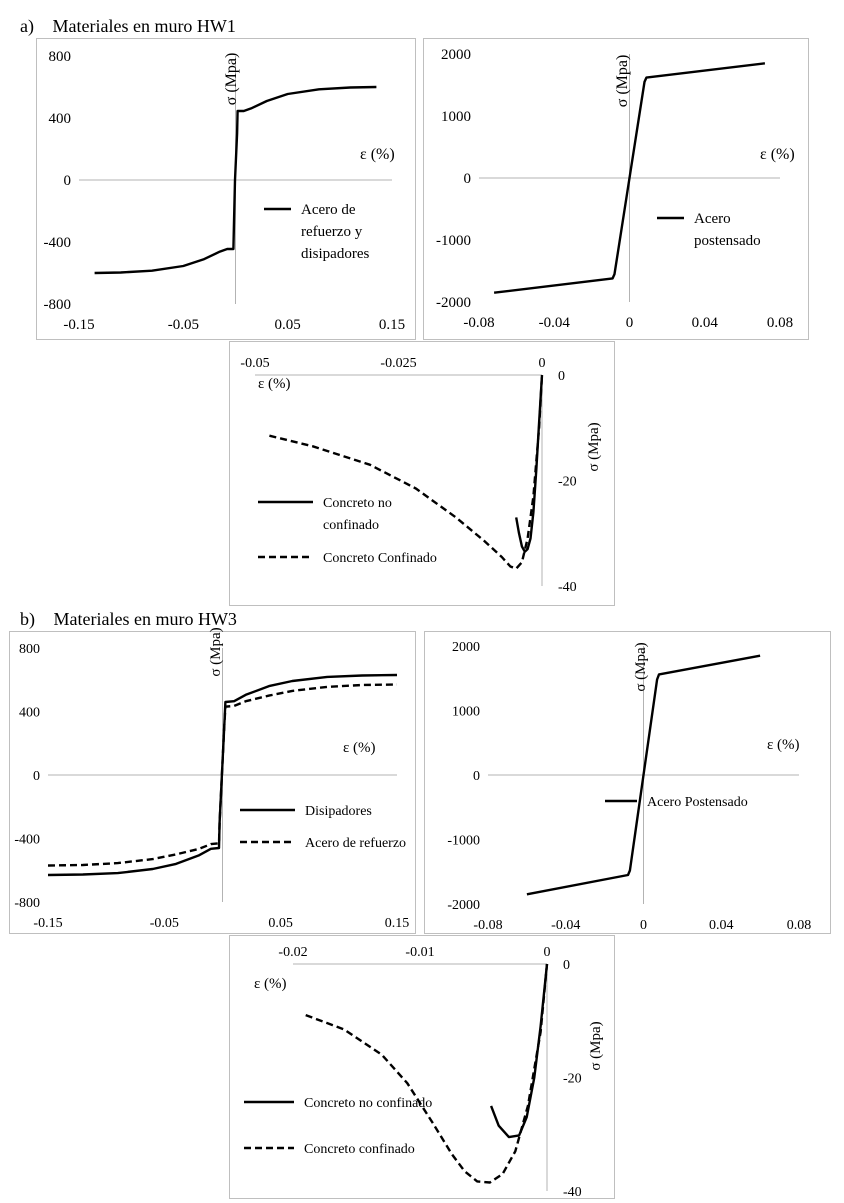 The image size is (844, 1203). I want to click on x-tick-label: -0.025, so click(398, 363).